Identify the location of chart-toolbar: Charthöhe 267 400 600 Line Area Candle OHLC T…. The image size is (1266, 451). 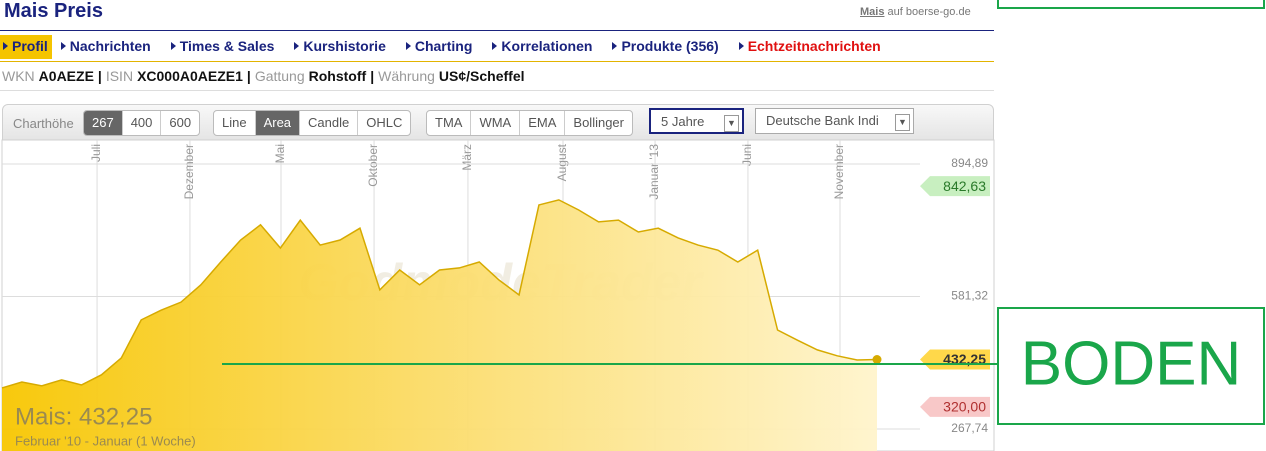
(498, 123).